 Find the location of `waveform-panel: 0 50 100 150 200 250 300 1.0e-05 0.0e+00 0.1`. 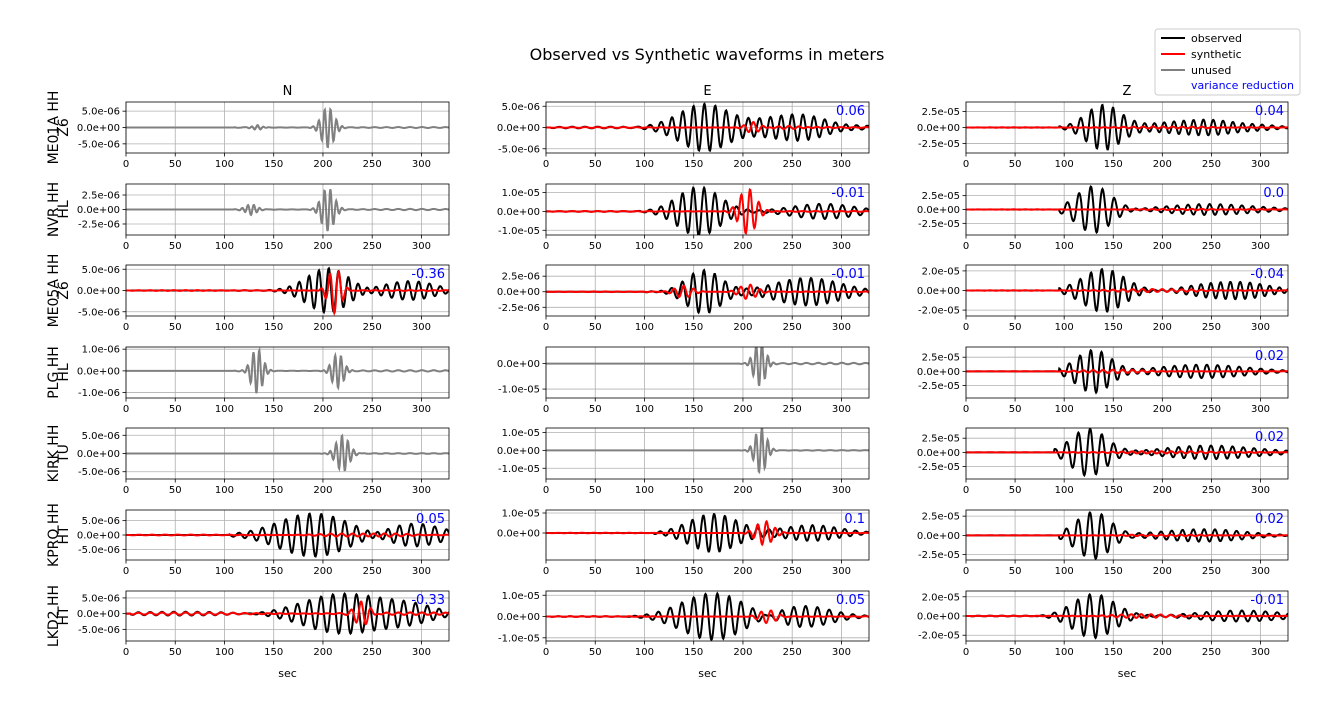

waveform-panel: 0 50 100 150 200 250 300 1.0e-05 0.0e+00 0.1 is located at coordinates (683, 543).